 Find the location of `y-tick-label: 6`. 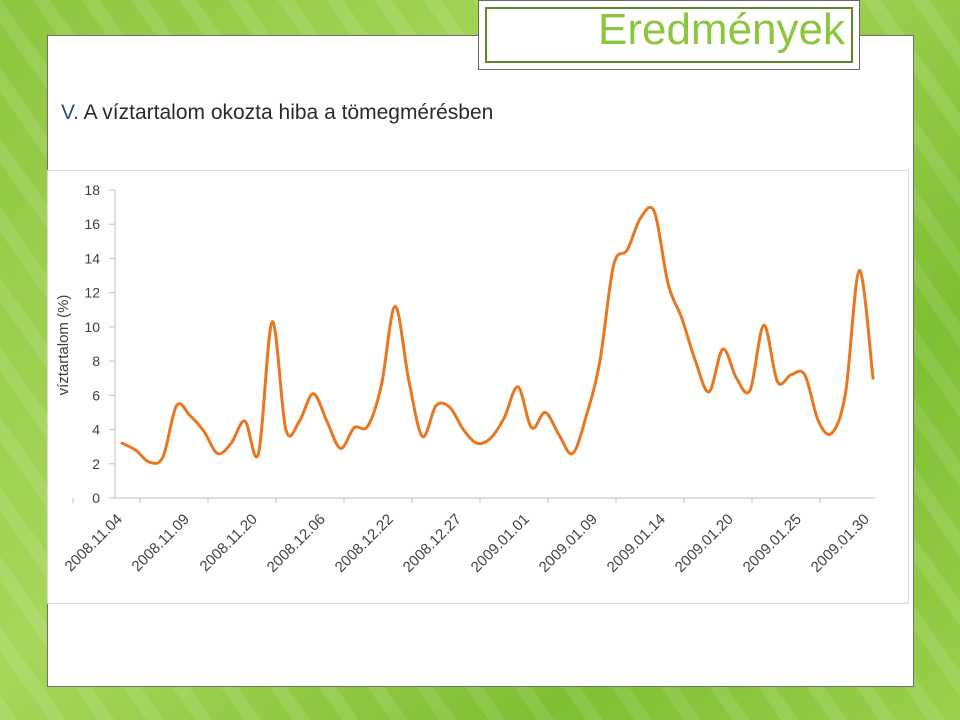

y-tick-label: 6 is located at coordinates (96, 395).